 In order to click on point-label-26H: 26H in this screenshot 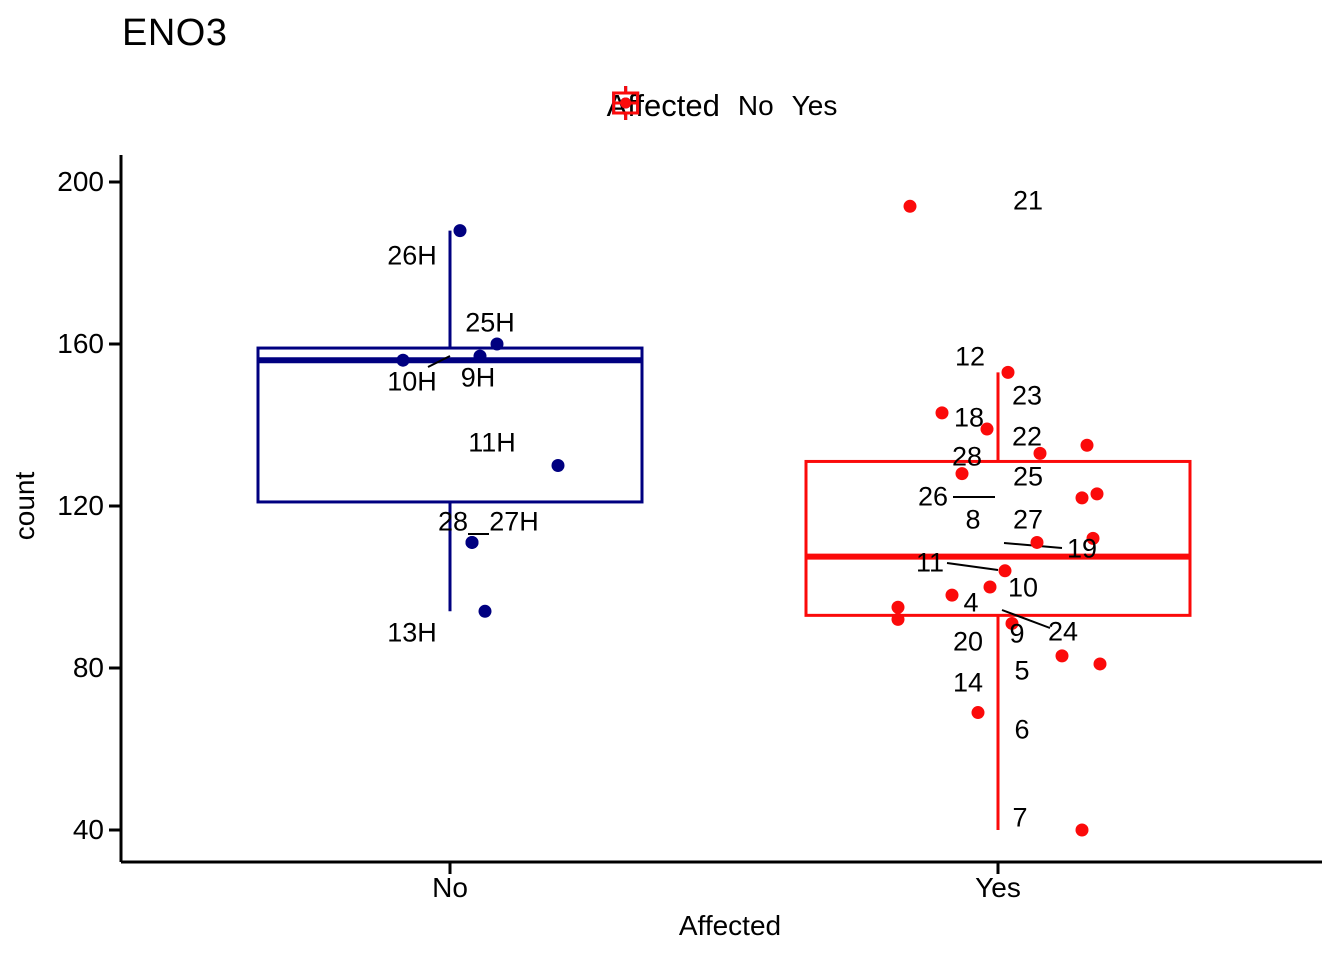, I will do `click(412, 255)`.